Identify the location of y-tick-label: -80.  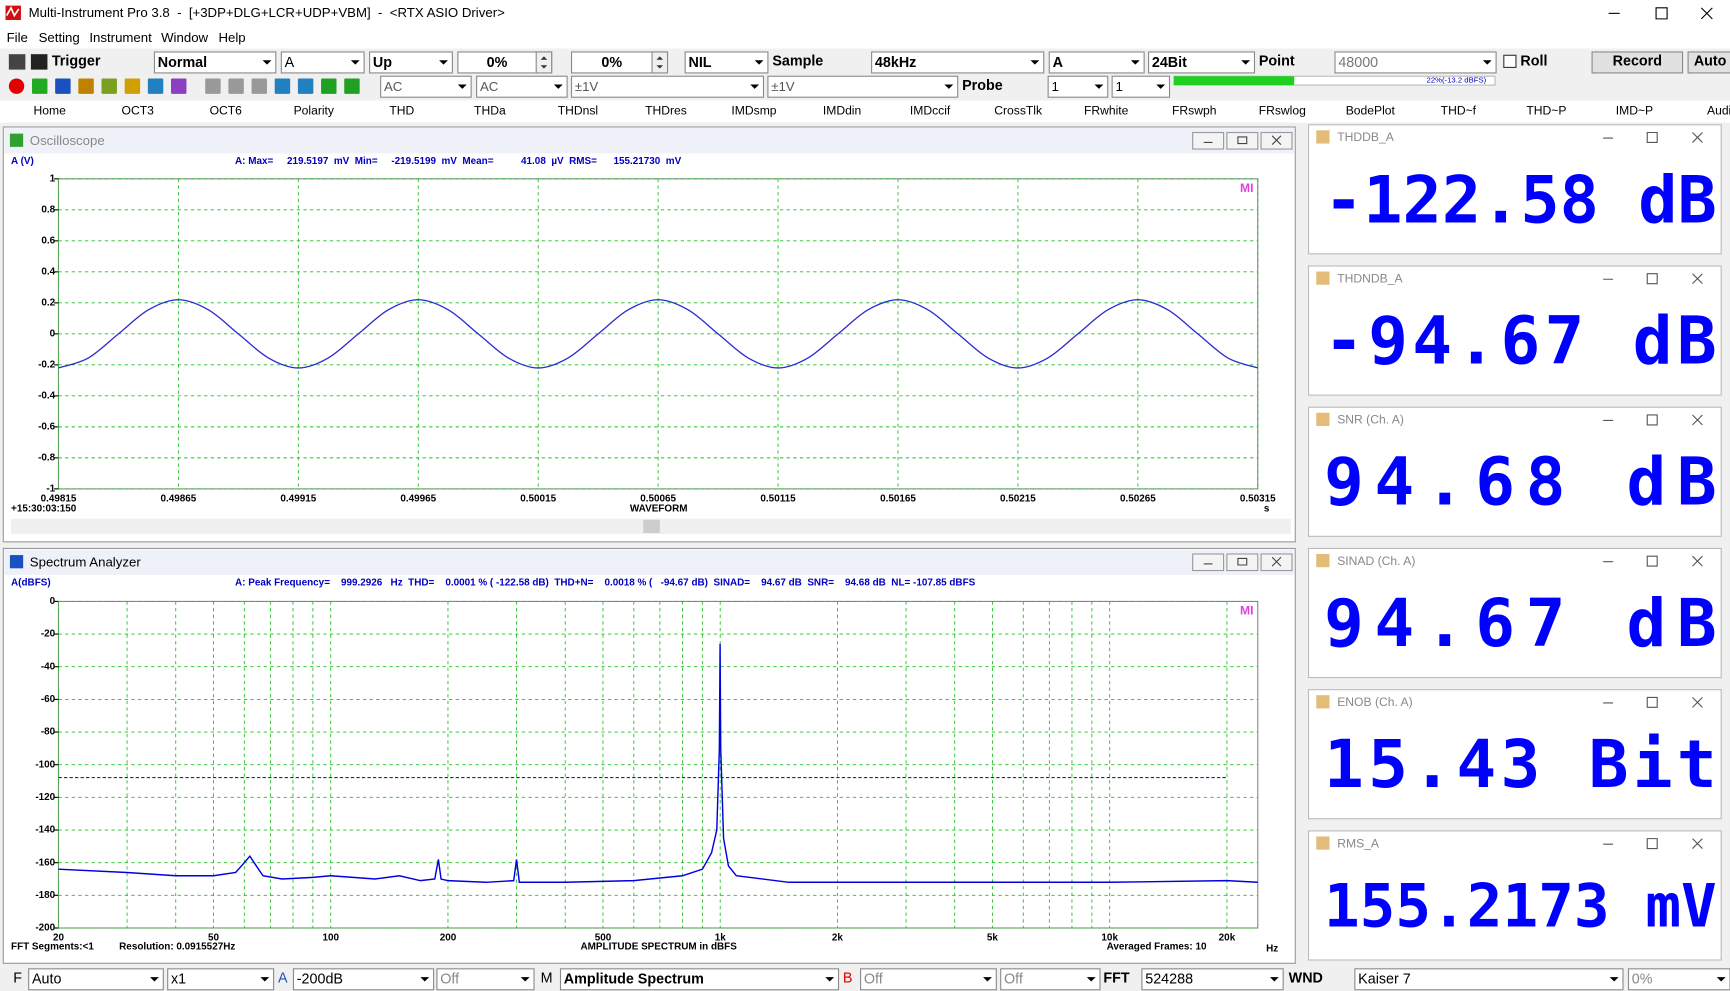
(48, 732).